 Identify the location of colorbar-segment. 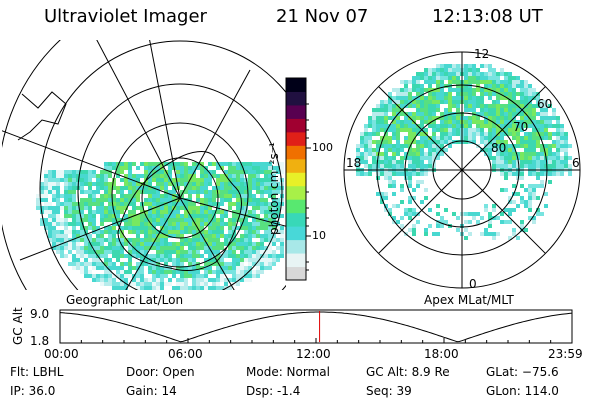
(296, 192).